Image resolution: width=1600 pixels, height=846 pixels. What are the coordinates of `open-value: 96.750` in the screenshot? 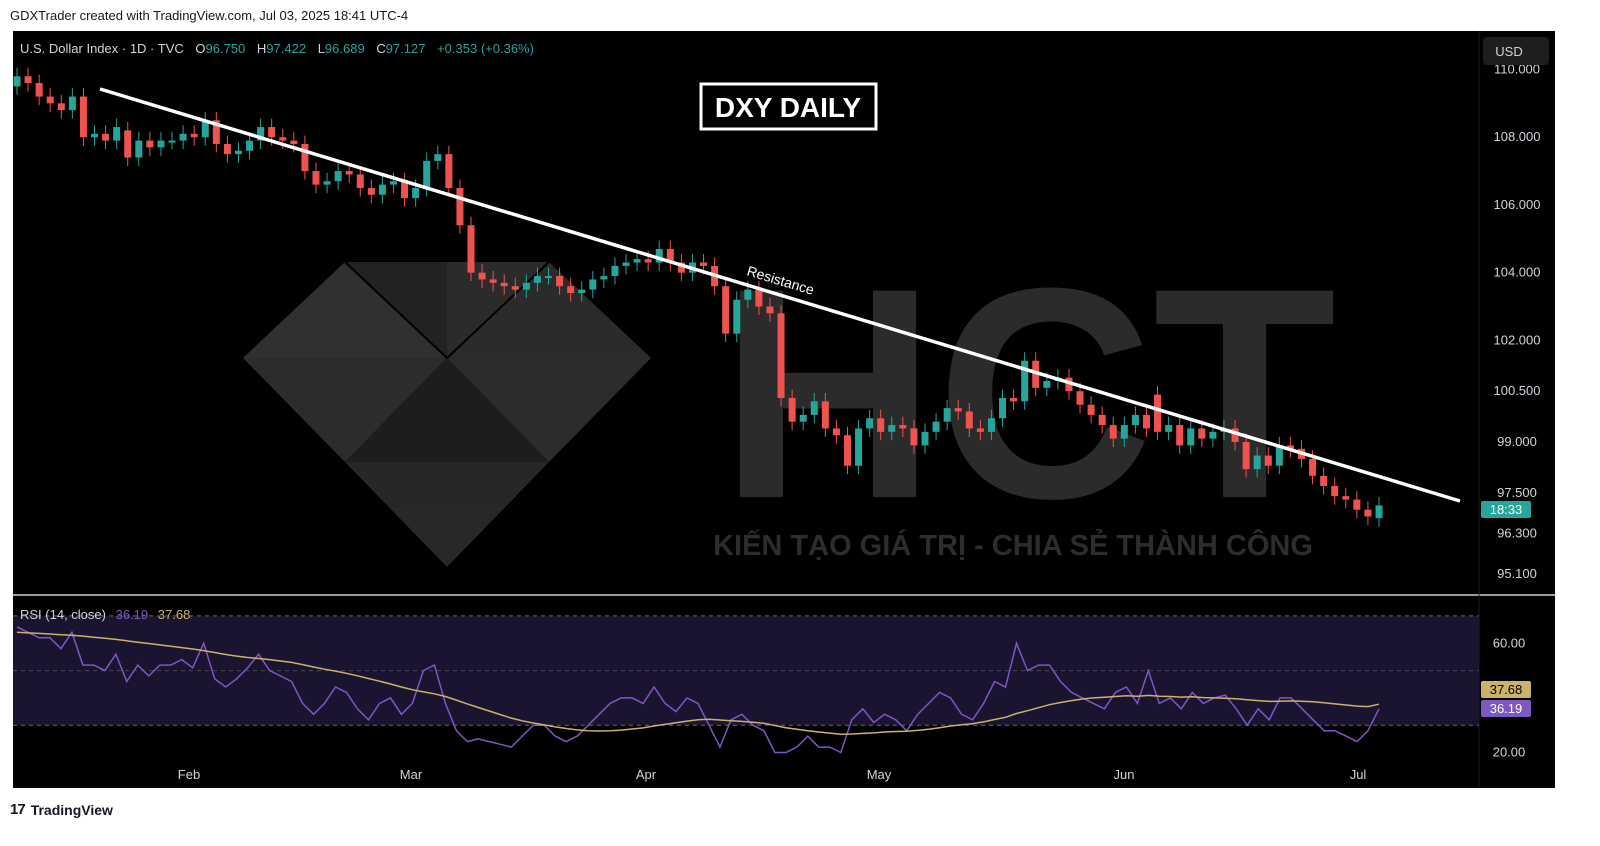 It's located at (226, 48).